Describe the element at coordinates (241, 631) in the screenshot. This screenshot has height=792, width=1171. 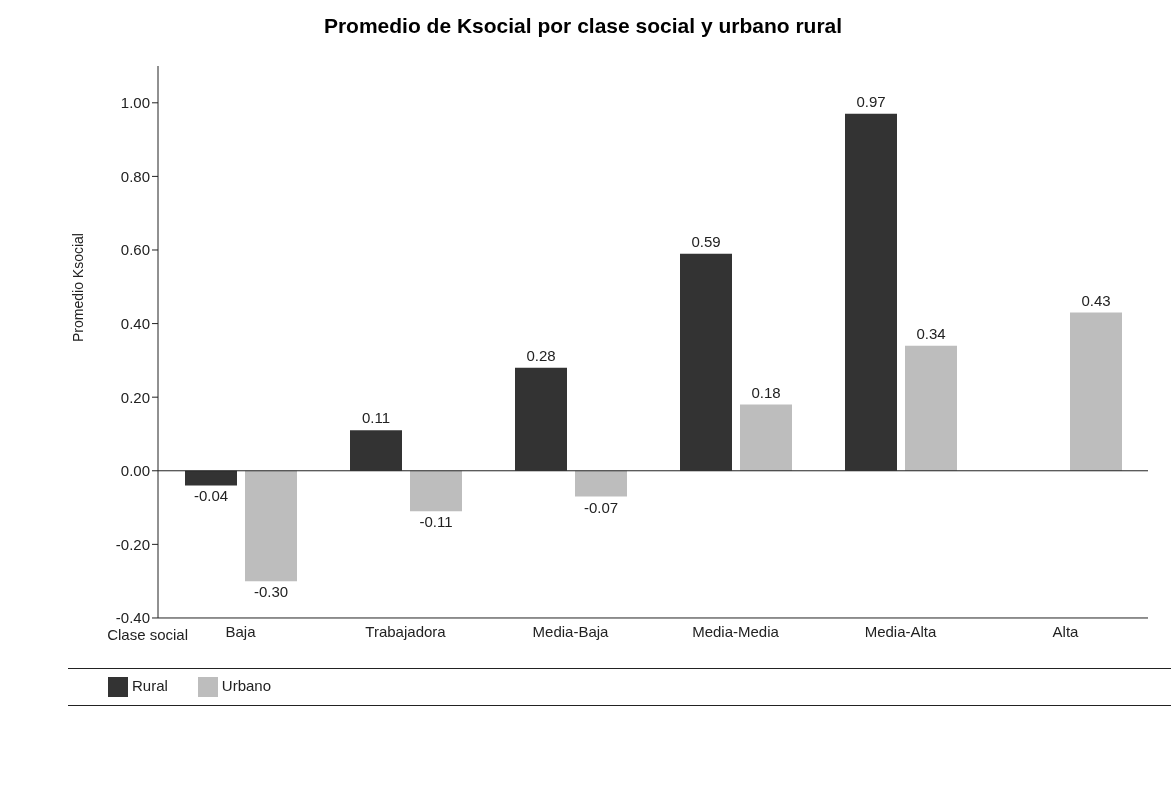
I see `x-tick-label: Baja` at that location.